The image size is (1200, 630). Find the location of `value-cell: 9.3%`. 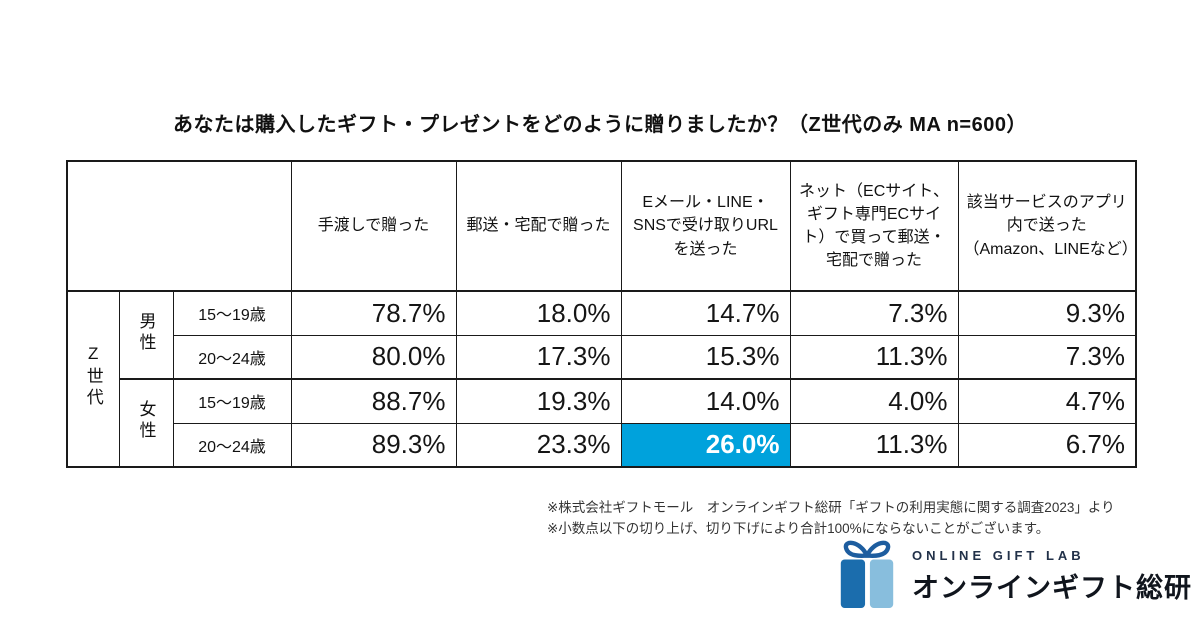

value-cell: 9.3% is located at coordinates (1047, 313).